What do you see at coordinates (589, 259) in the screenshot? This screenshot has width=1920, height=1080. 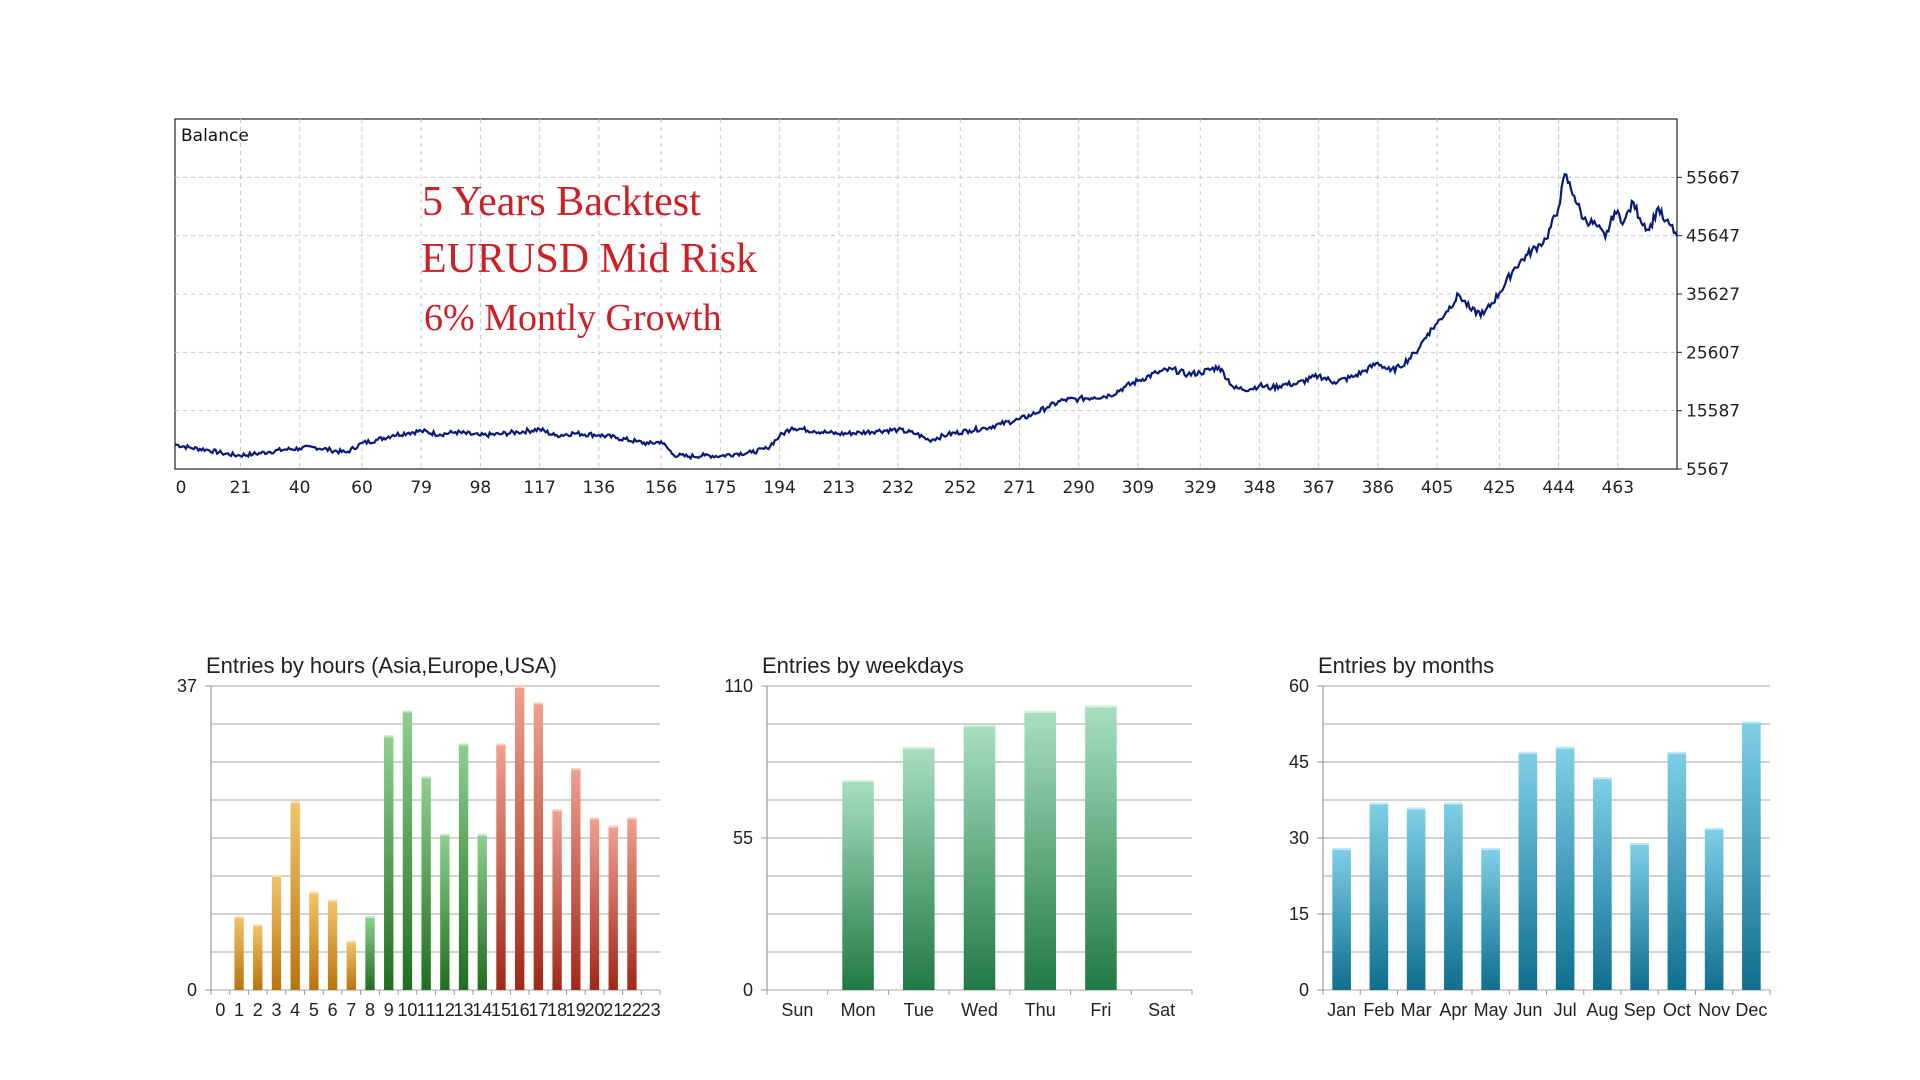 I see `annotation-line-2: EURUSD Mid Risk` at bounding box center [589, 259].